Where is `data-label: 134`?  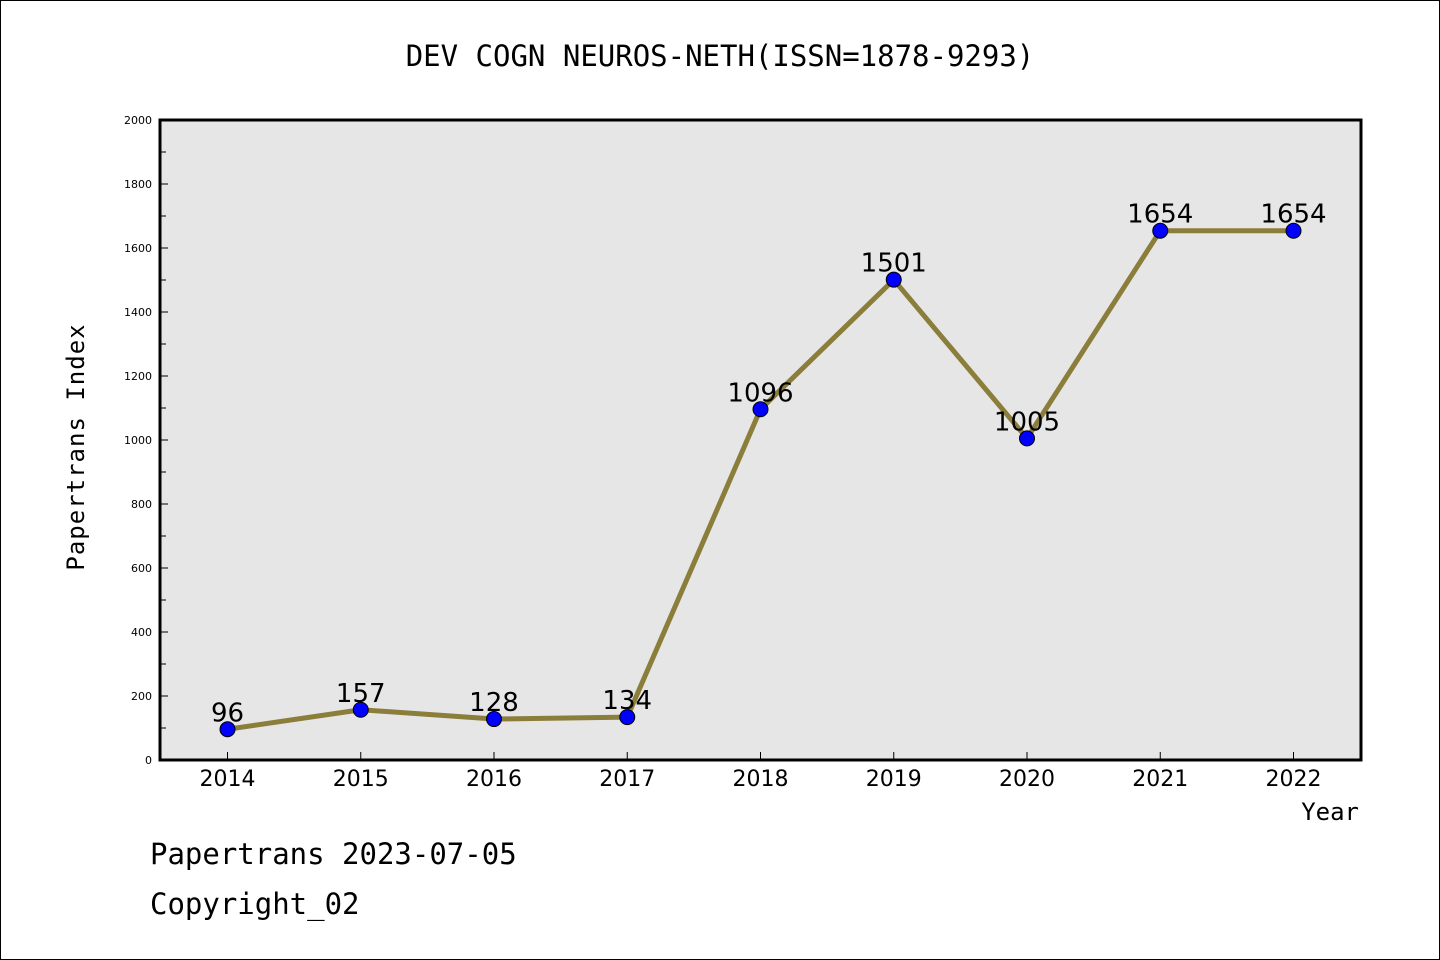 data-label: 134 is located at coordinates (627, 701).